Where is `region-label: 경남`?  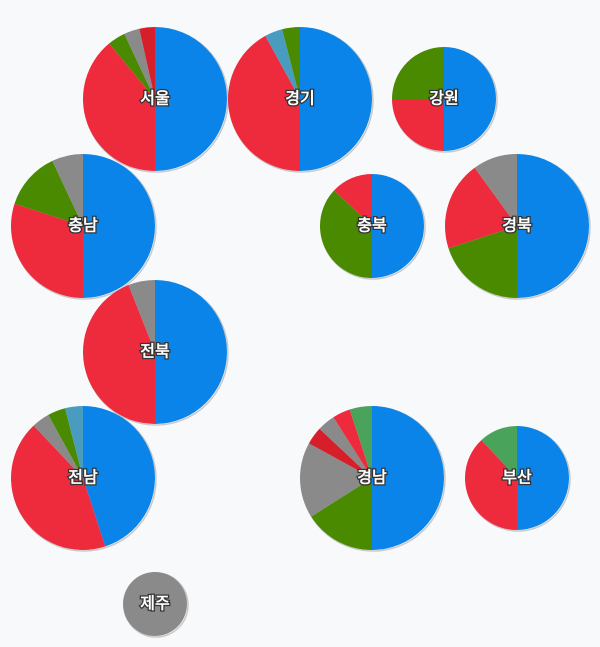 region-label: 경남 is located at coordinates (372, 477).